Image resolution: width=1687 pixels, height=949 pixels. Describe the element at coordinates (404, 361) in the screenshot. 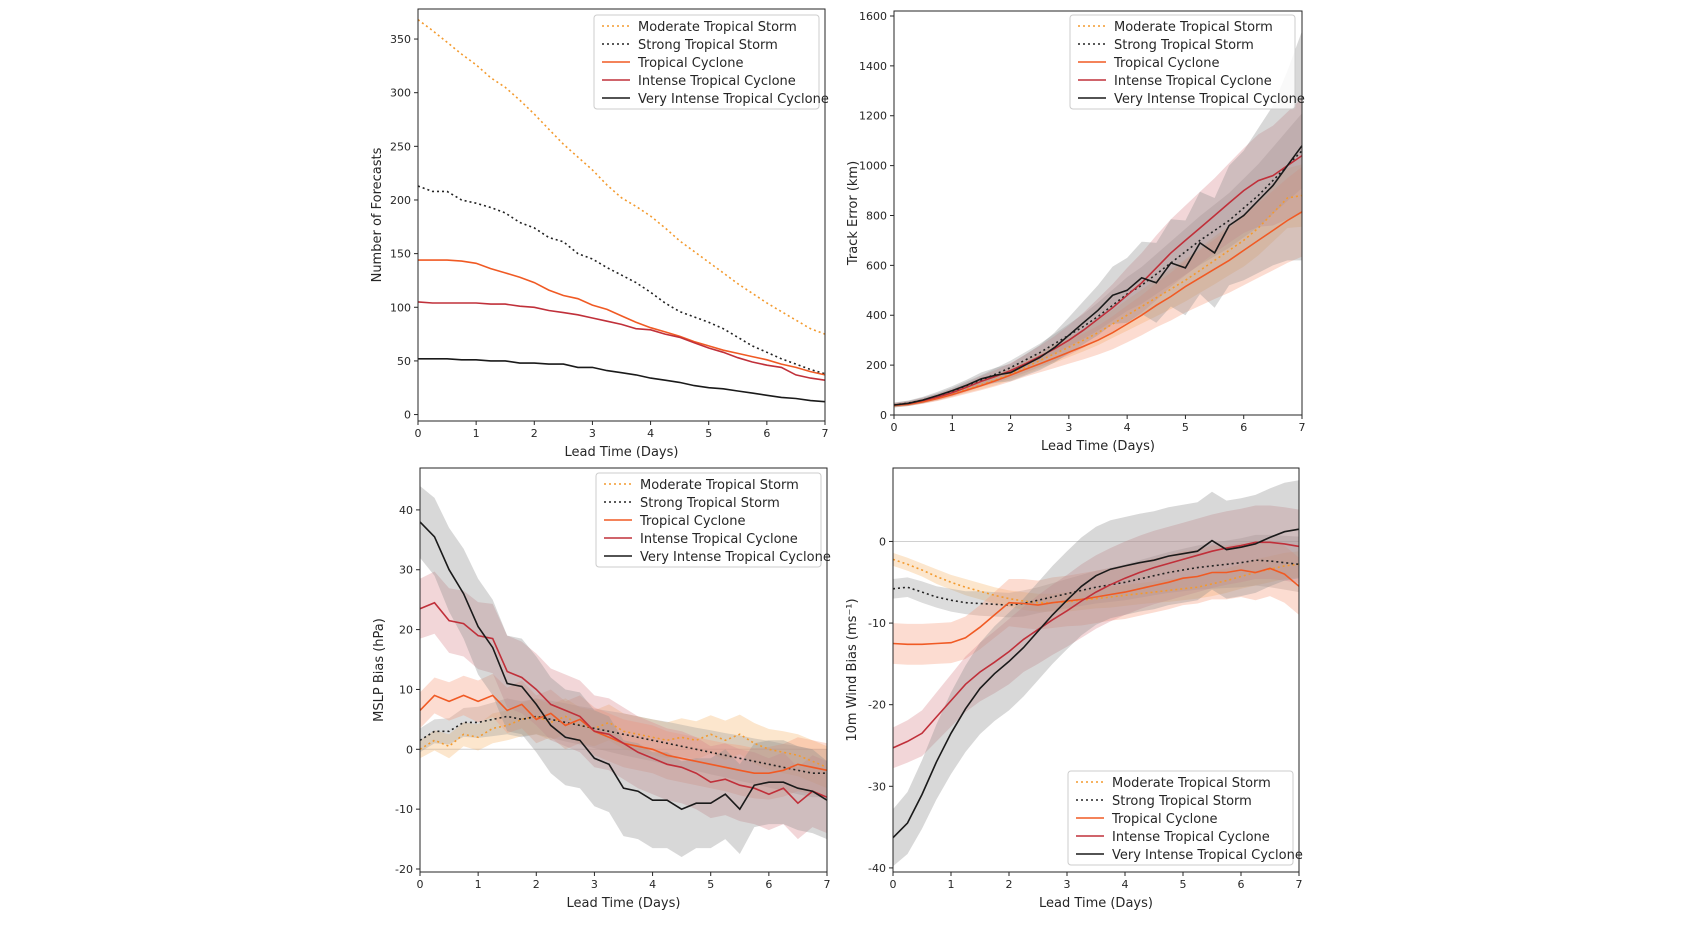

I see `y-tick-label: 50` at that location.